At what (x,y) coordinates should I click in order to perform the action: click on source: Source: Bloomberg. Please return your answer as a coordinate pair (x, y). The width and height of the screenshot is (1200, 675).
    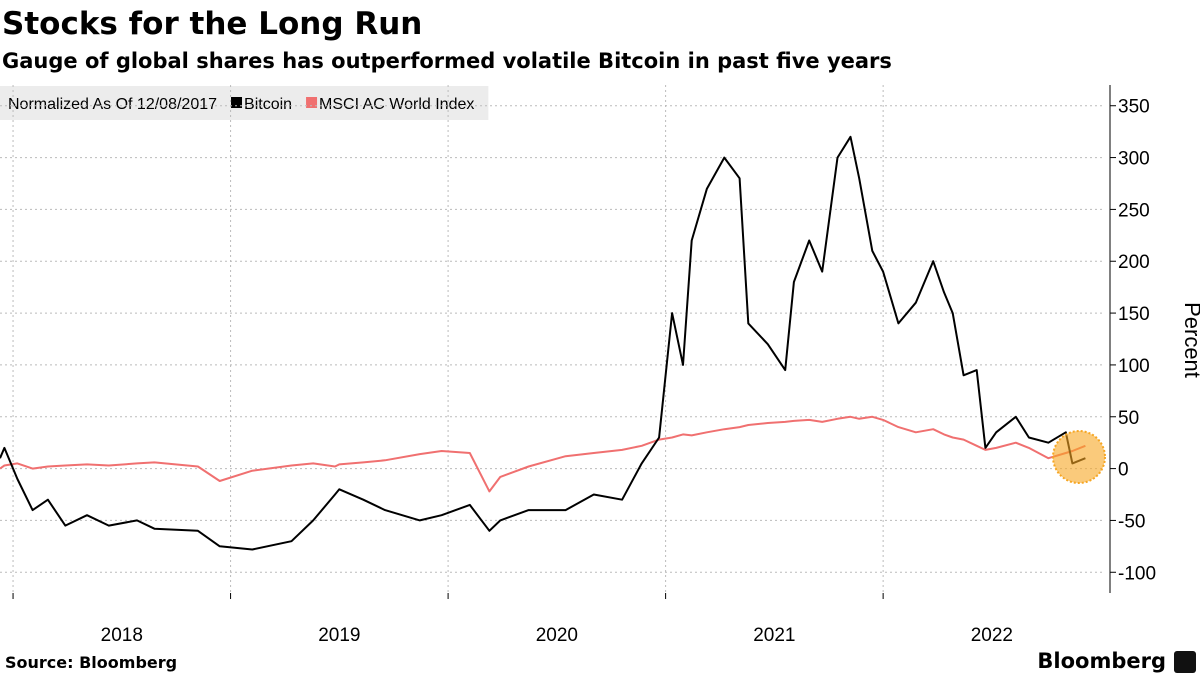
    Looking at the image, I should click on (91, 662).